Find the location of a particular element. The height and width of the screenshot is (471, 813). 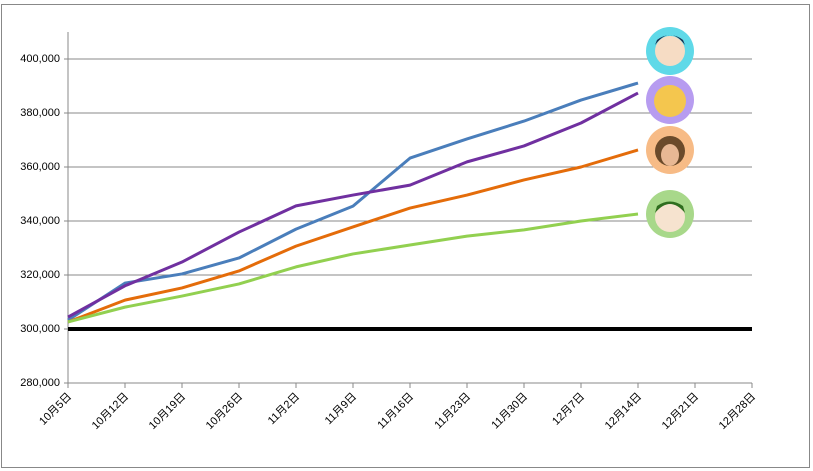

y-tick-label: 320,000 is located at coordinates (40, 275).